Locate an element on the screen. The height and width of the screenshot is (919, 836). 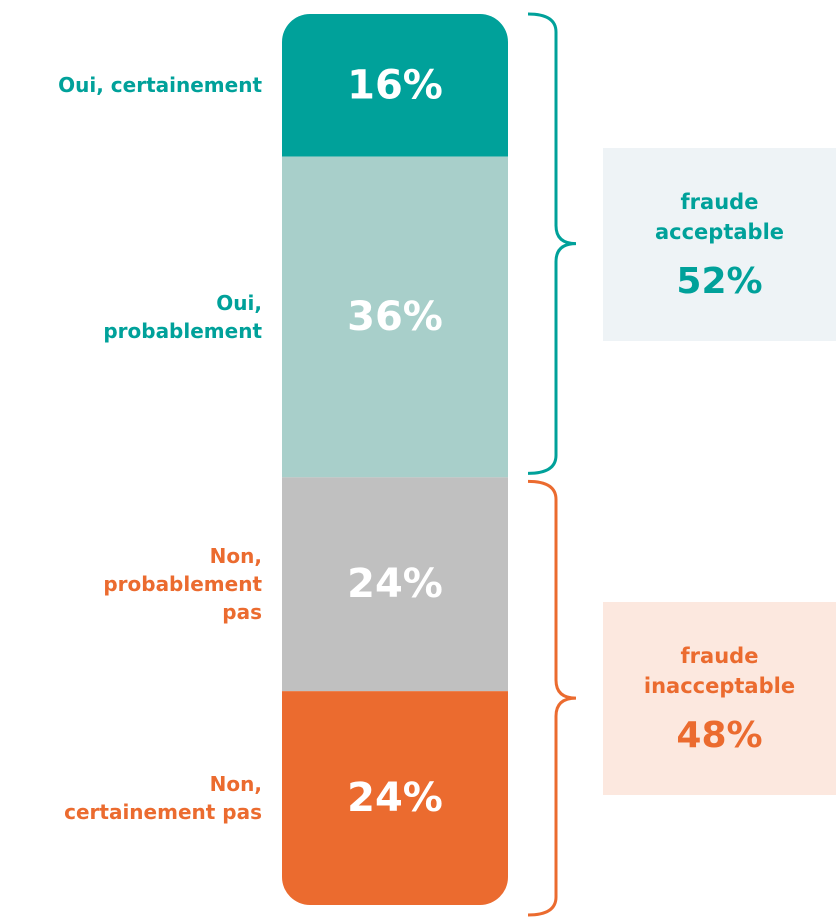
category-label: Oui, certainement is located at coordinates (160, 85).